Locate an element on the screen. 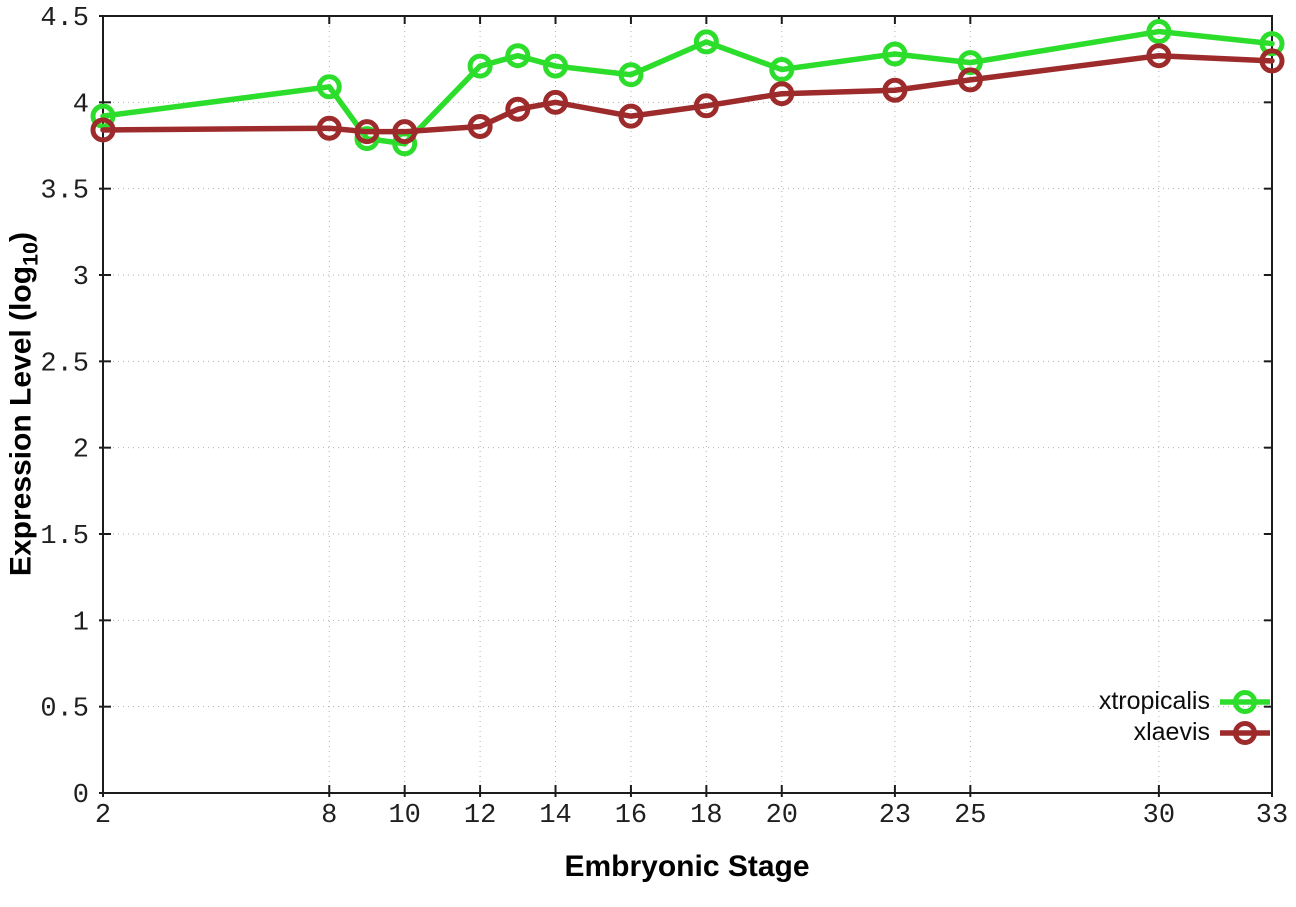 The image size is (1296, 907). legend-marker-xlaevis-icon is located at coordinates (1245, 732).